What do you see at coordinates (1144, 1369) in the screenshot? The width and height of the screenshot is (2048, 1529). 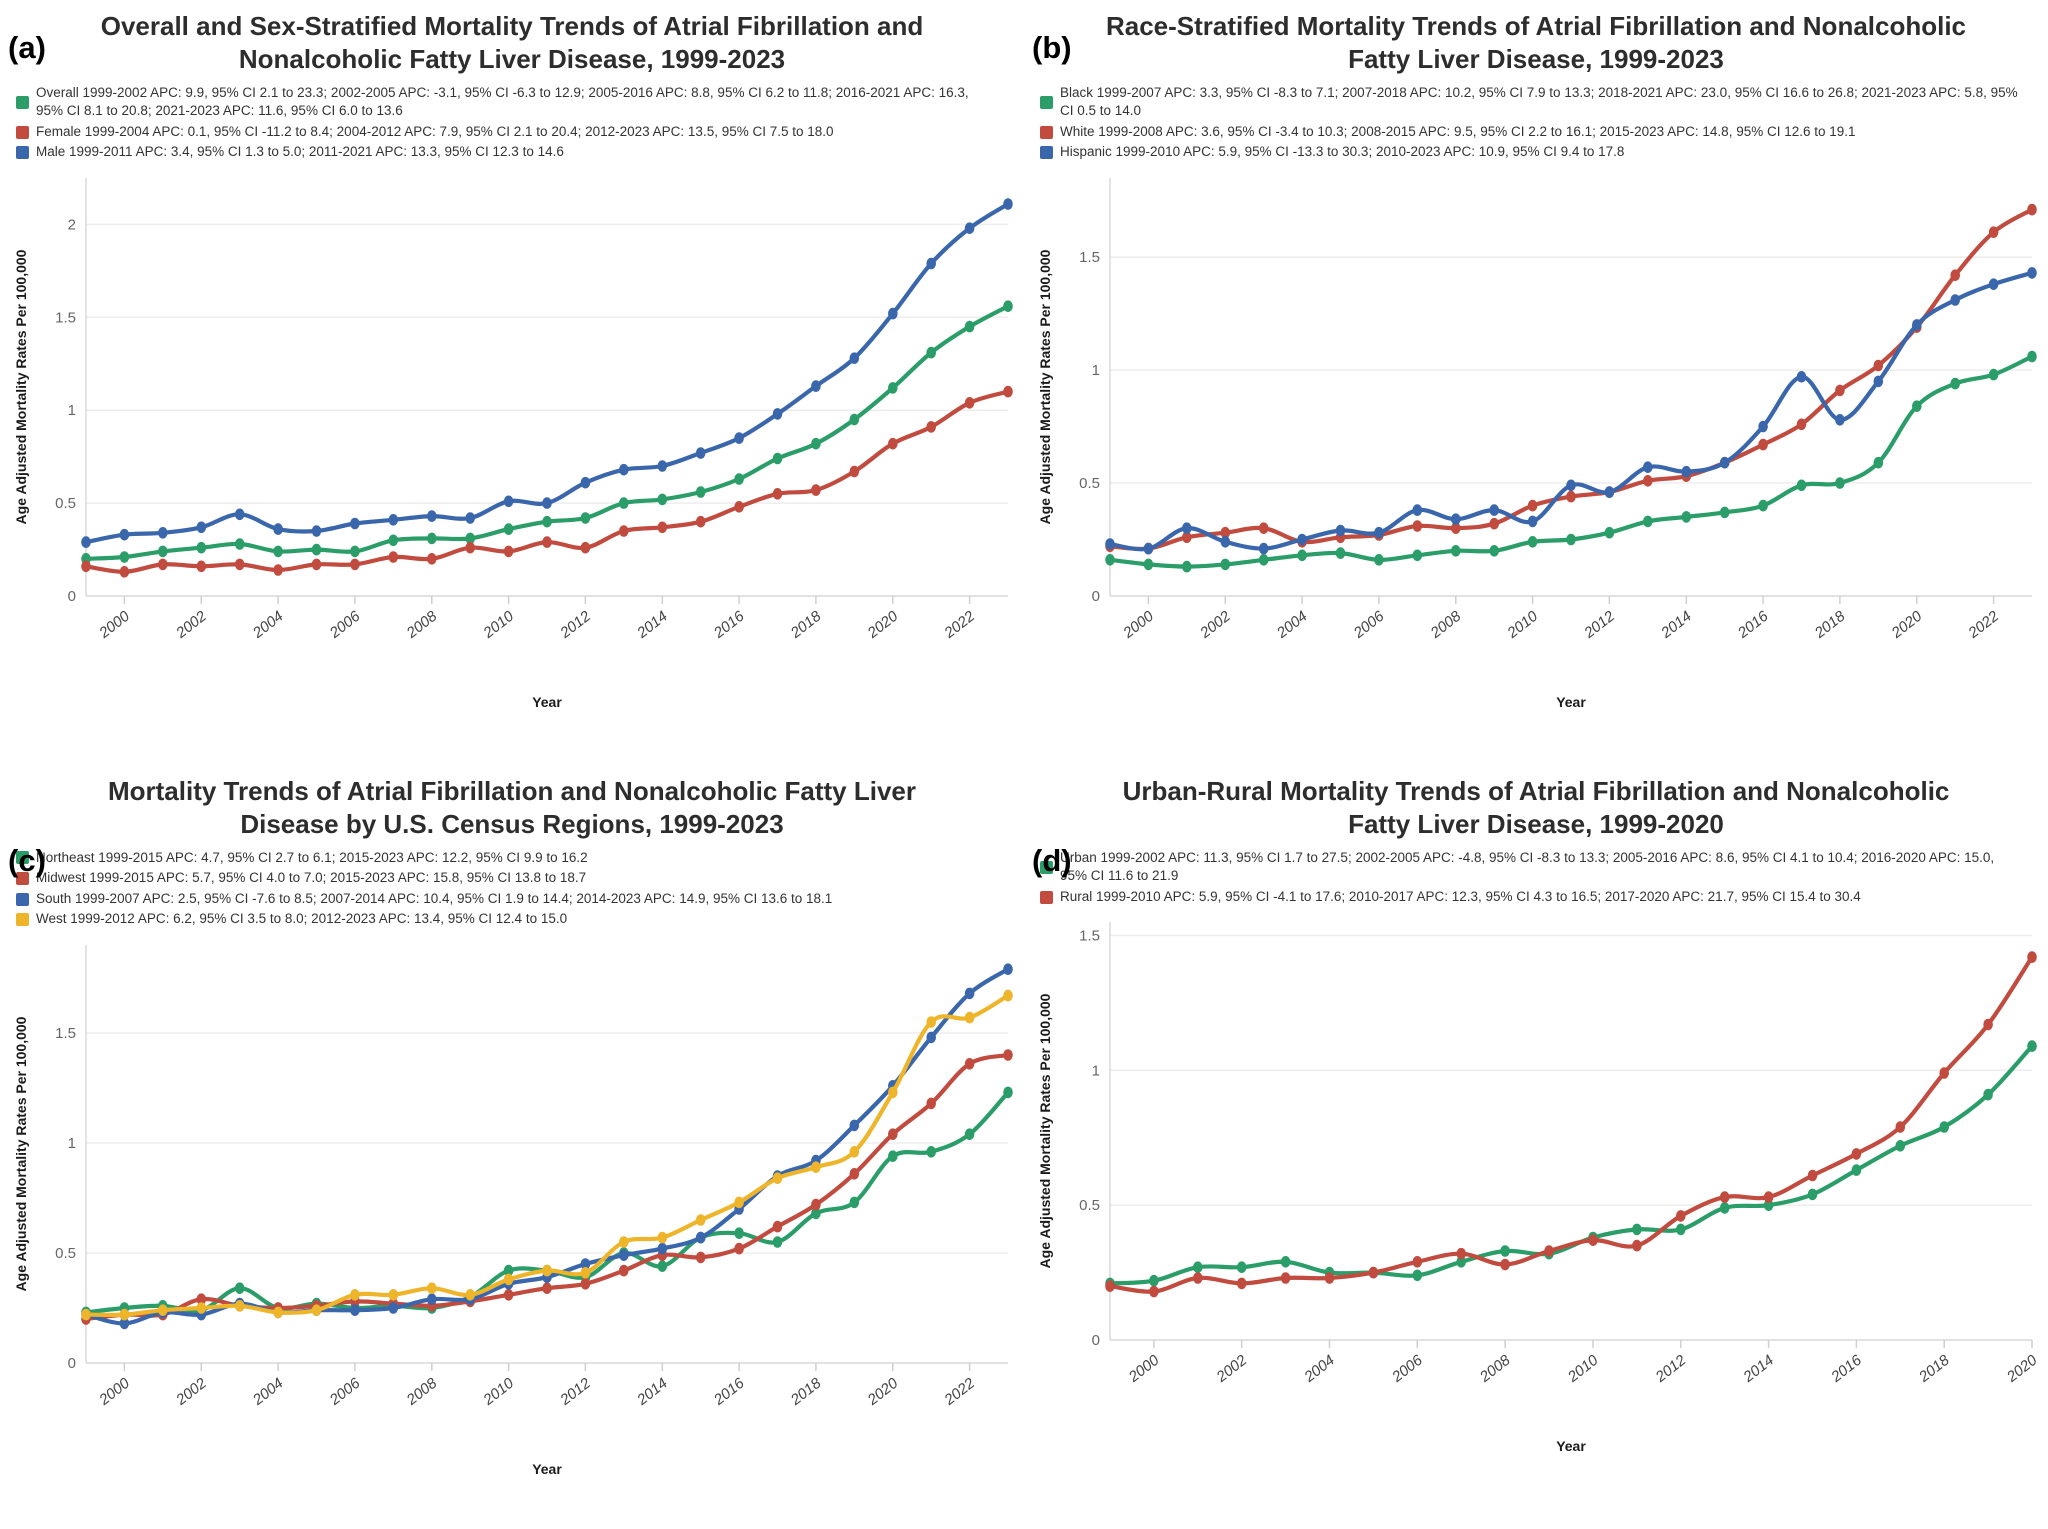 I see `x-tick-label: 2000` at bounding box center [1144, 1369].